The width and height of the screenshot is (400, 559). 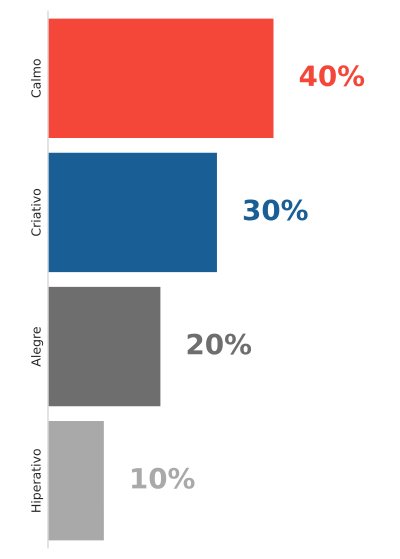 What do you see at coordinates (220, 344) in the screenshot?
I see `data-label: 20%` at bounding box center [220, 344].